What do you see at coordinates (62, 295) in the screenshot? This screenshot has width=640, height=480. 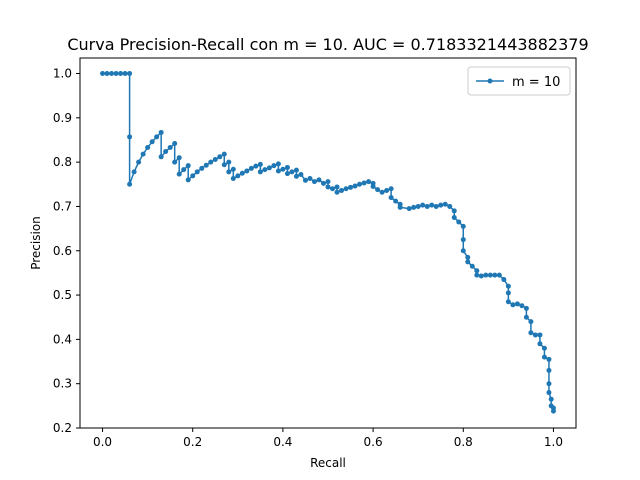 I see `y-tick-label: 0.5` at bounding box center [62, 295].